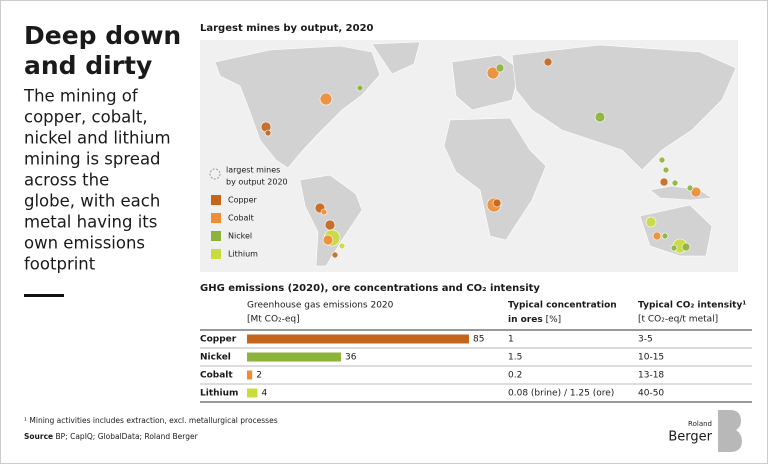 The image size is (768, 464). What do you see at coordinates (243, 254) in the screenshot?
I see `legend-label: Lithium` at bounding box center [243, 254].